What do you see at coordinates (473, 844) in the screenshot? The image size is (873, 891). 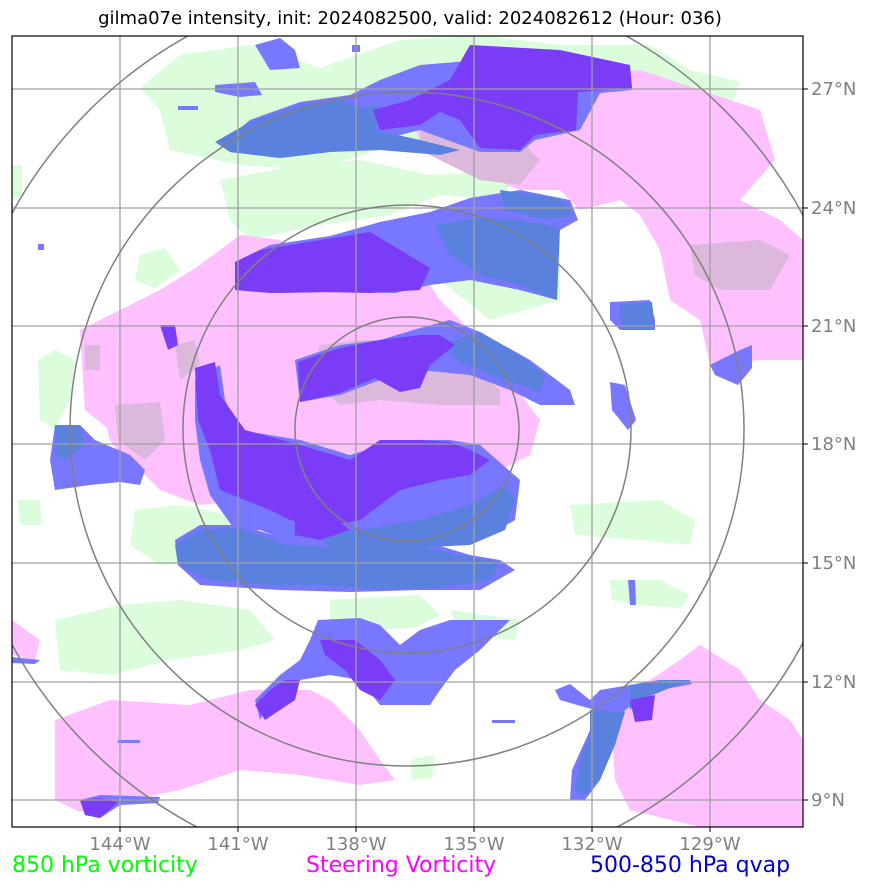 I see `lon-label: 135°W` at bounding box center [473, 844].